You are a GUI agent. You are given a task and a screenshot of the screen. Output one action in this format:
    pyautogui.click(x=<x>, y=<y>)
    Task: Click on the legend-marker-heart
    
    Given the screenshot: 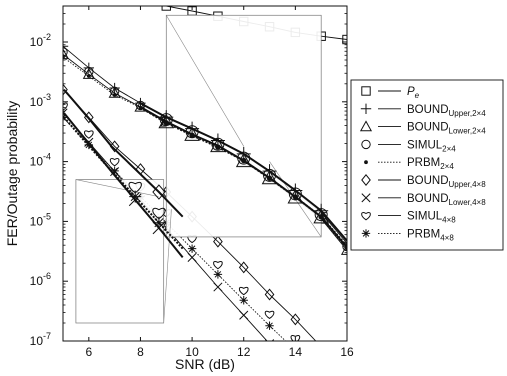 What is the action you would take?
    pyautogui.click(x=366, y=216)
    